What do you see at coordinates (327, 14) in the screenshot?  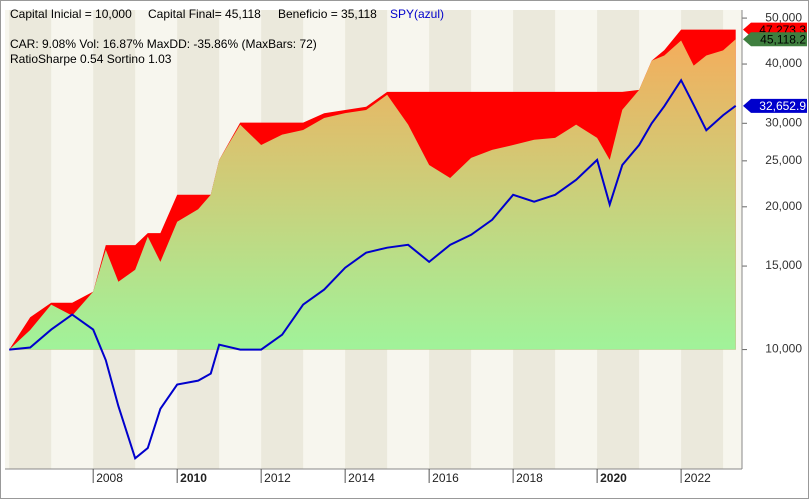 I see `annotation: Beneficio = 35,118` at bounding box center [327, 14].